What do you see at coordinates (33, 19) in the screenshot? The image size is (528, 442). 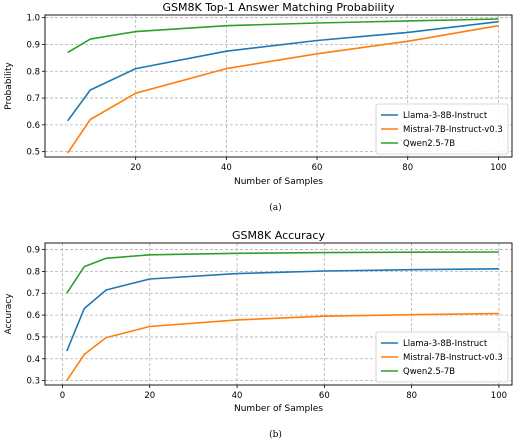 I see `y-tick-label: 1.0` at bounding box center [33, 19].